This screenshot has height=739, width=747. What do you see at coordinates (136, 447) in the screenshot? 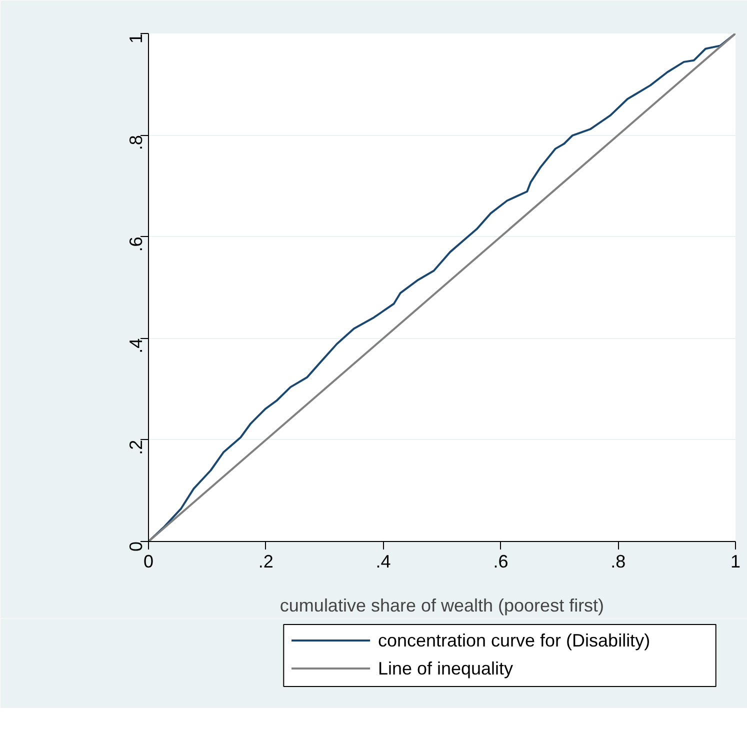
I see `y-tick-label: .2` at bounding box center [136, 447].